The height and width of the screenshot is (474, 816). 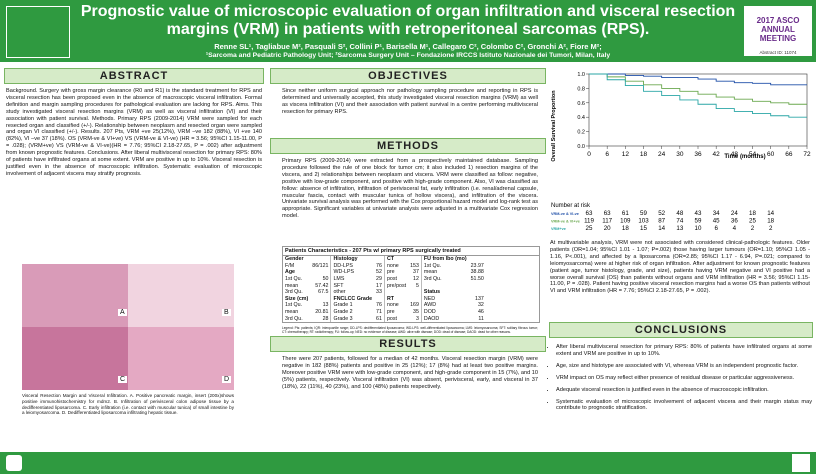 What do you see at coordinates (565, 214) in the screenshot?
I see `legend-entry: VRM-ve & VI-ve` at bounding box center [565, 214].